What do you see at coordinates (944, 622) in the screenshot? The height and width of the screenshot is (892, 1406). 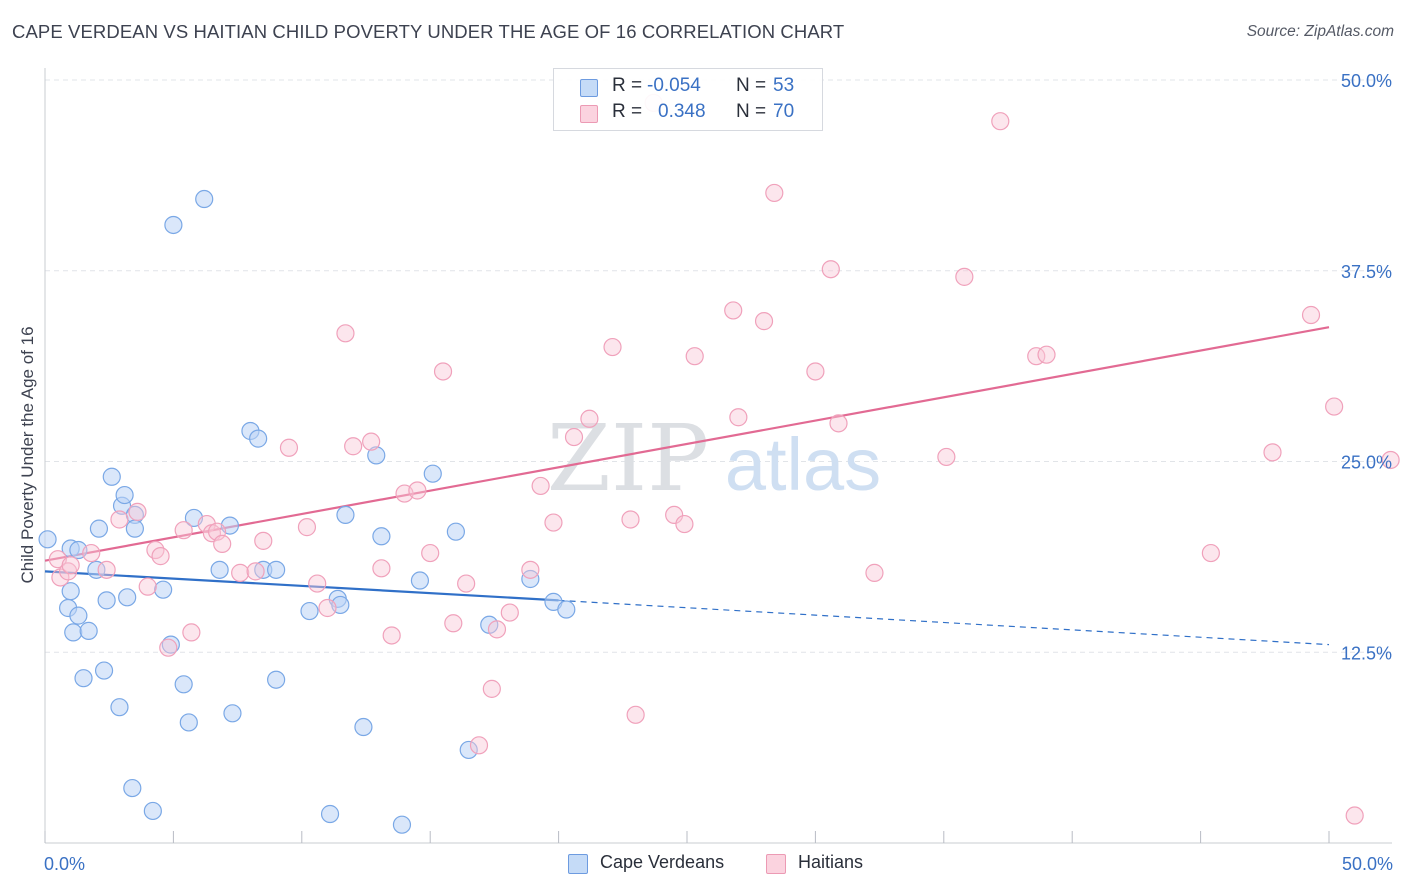 I see `trend-line-cape-verdeans-extension` at bounding box center [944, 622].